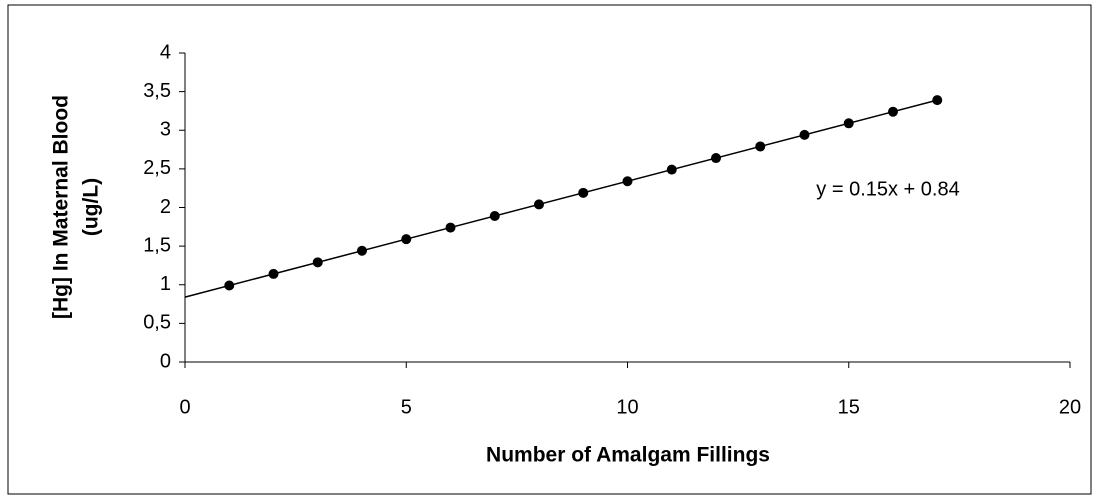 The width and height of the screenshot is (1099, 499). What do you see at coordinates (165, 361) in the screenshot?
I see `y-tick-label: 0` at bounding box center [165, 361].